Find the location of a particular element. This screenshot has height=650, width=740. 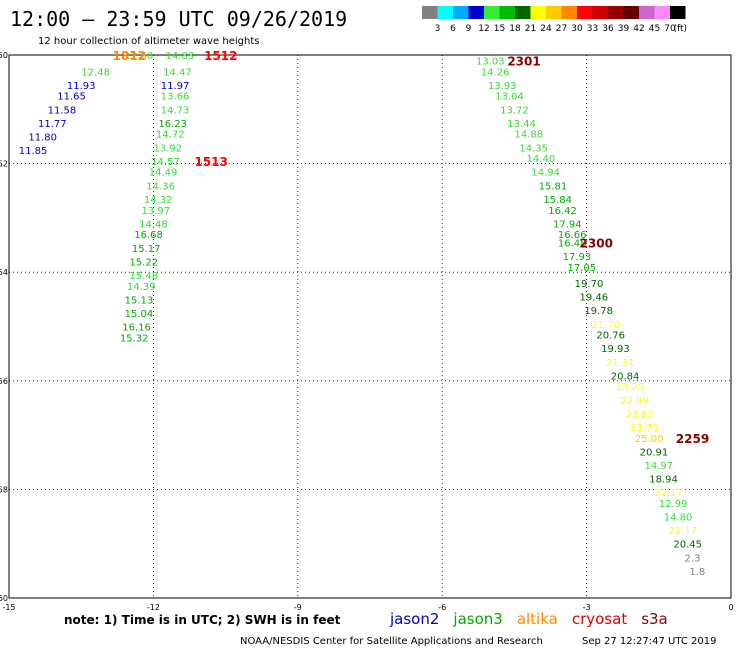

legend-label: 3 is located at coordinates (438, 29).